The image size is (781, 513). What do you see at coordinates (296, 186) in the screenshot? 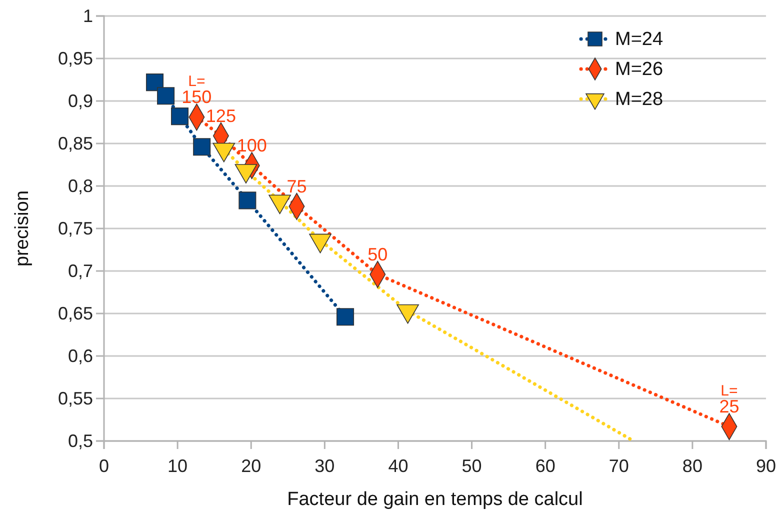
I see `annotation: 75` at bounding box center [296, 186].